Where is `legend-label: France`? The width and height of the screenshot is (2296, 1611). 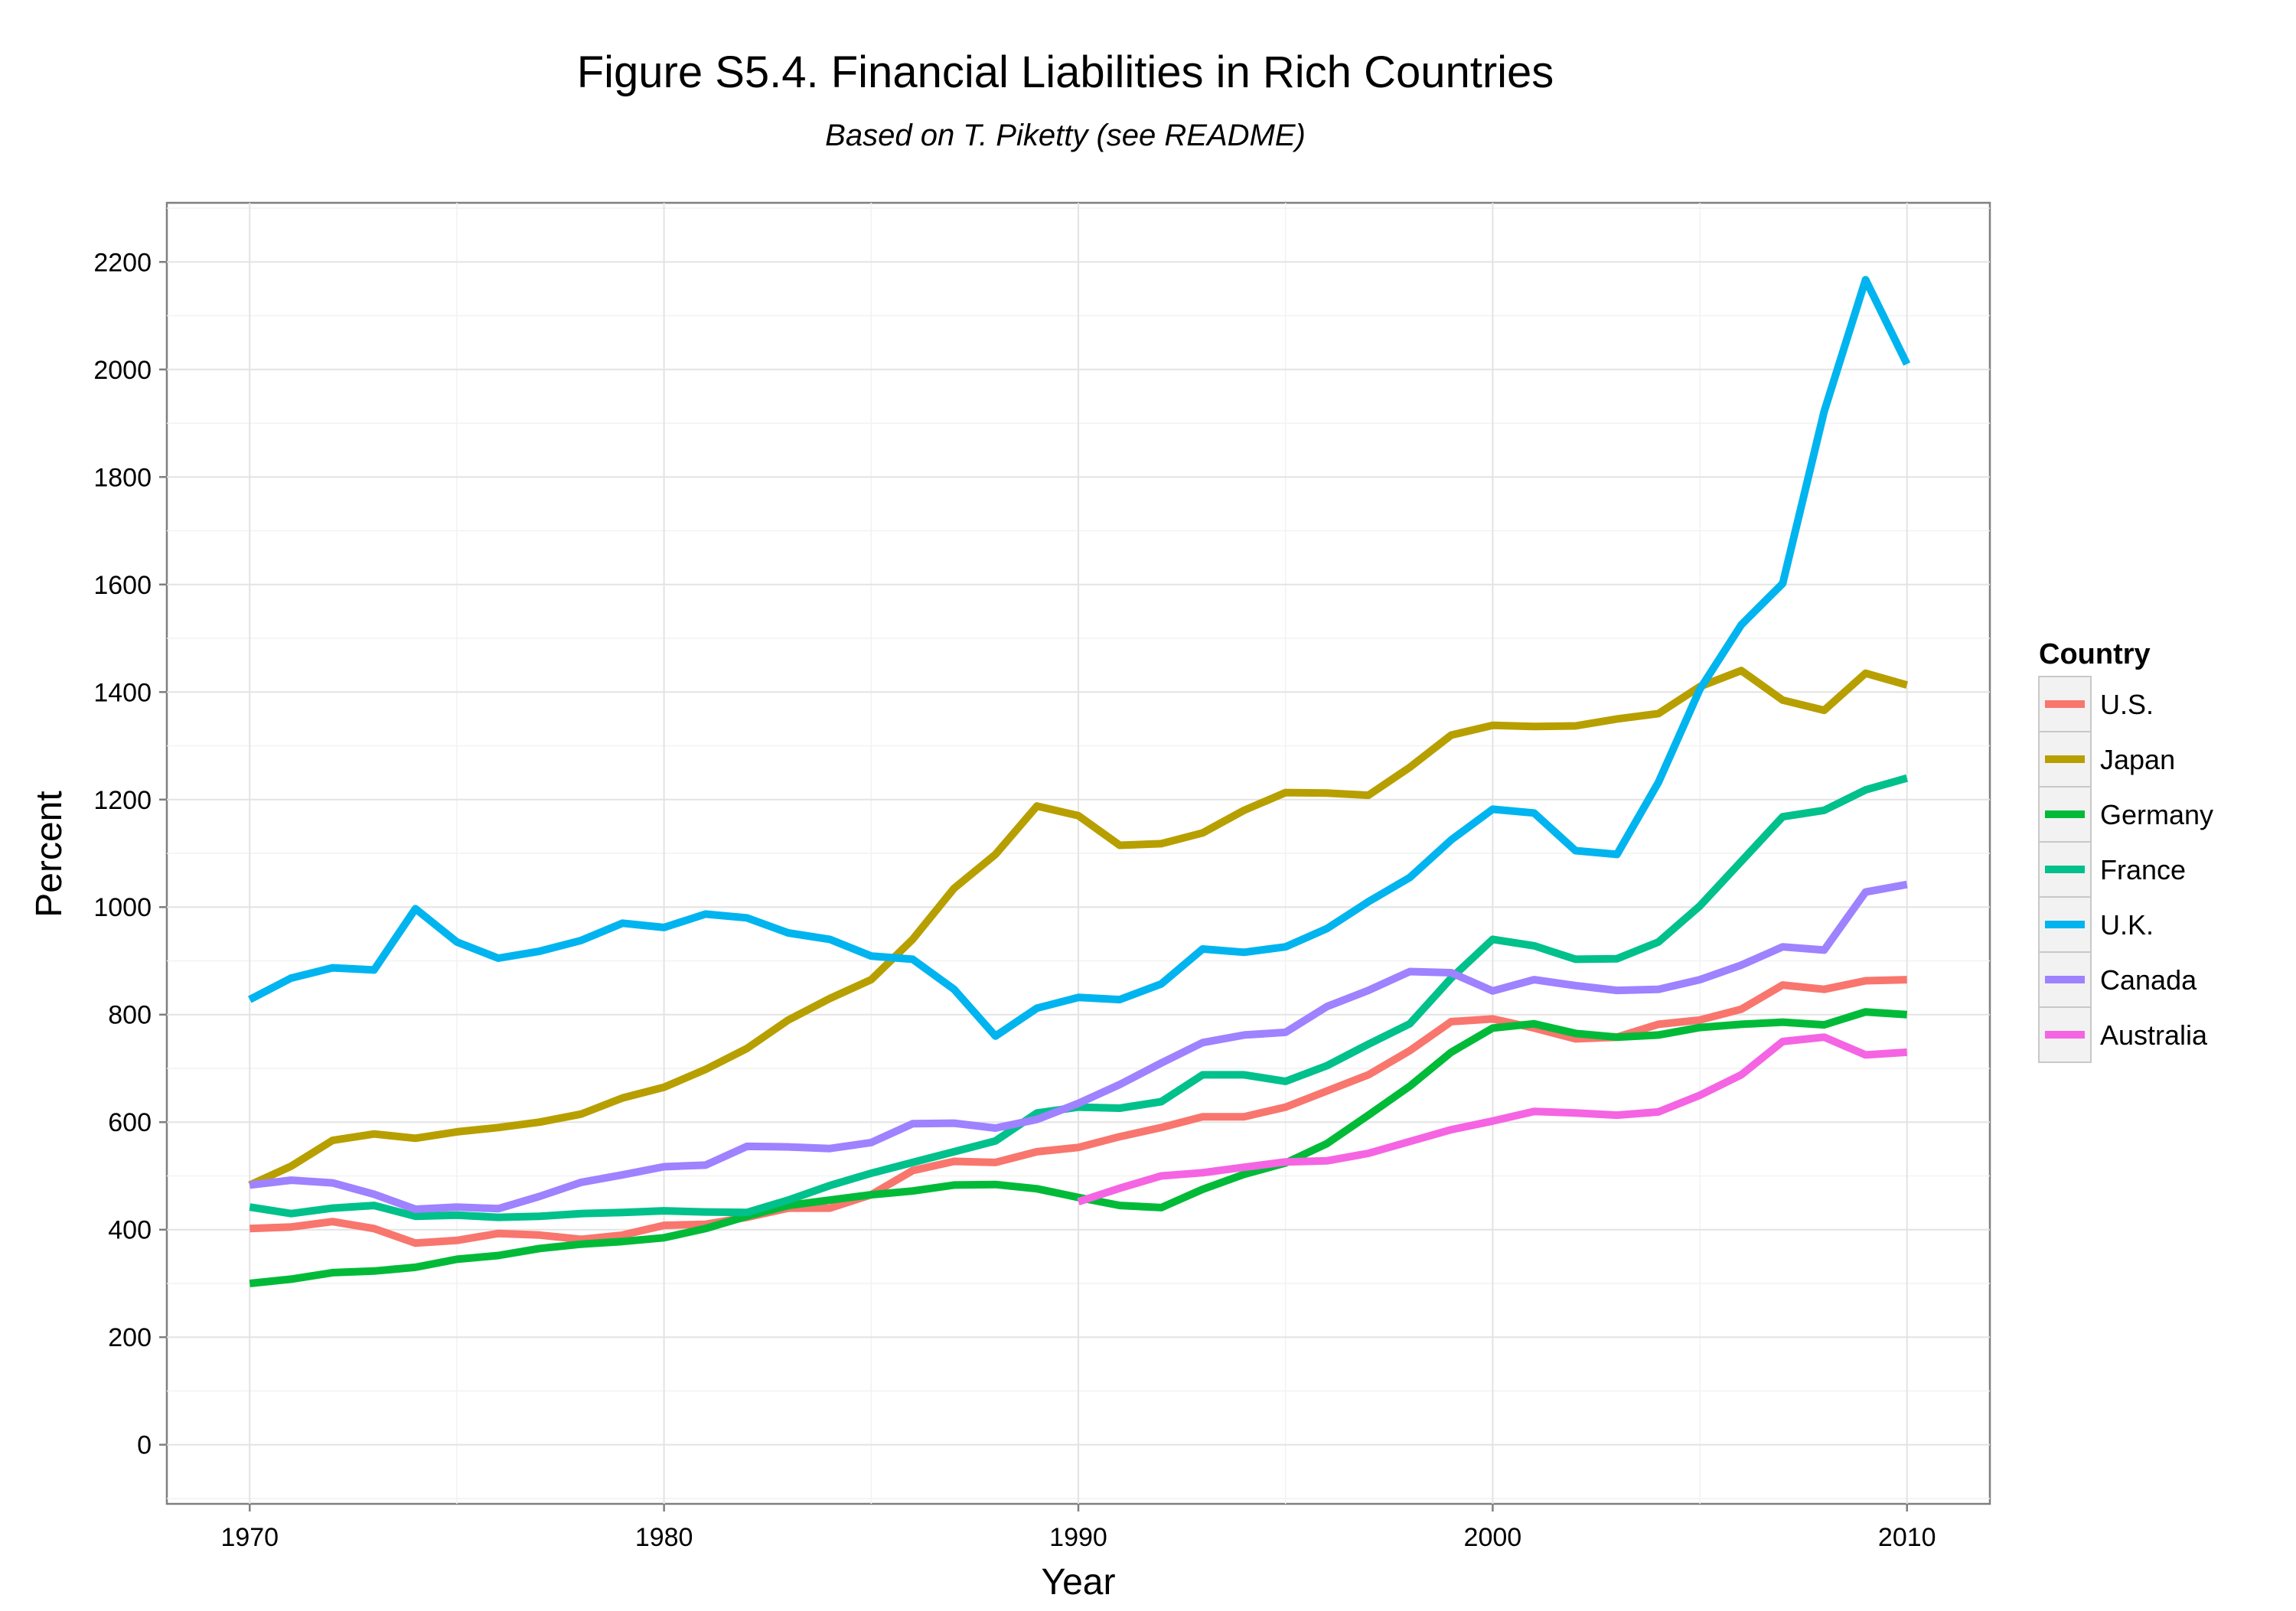 legend-label: France is located at coordinates (2143, 869).